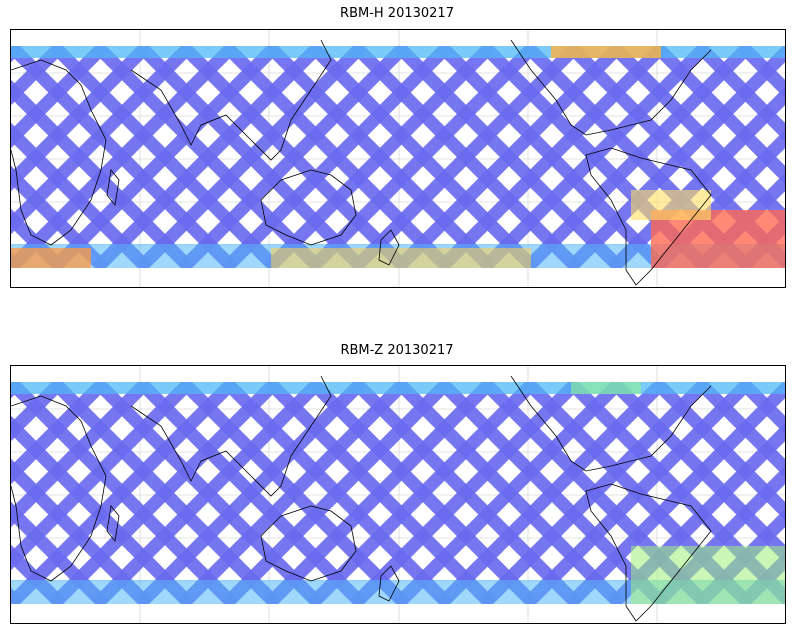  I want to click on panel-title-rbm-z: RBM-Z 20130217, so click(397, 350).